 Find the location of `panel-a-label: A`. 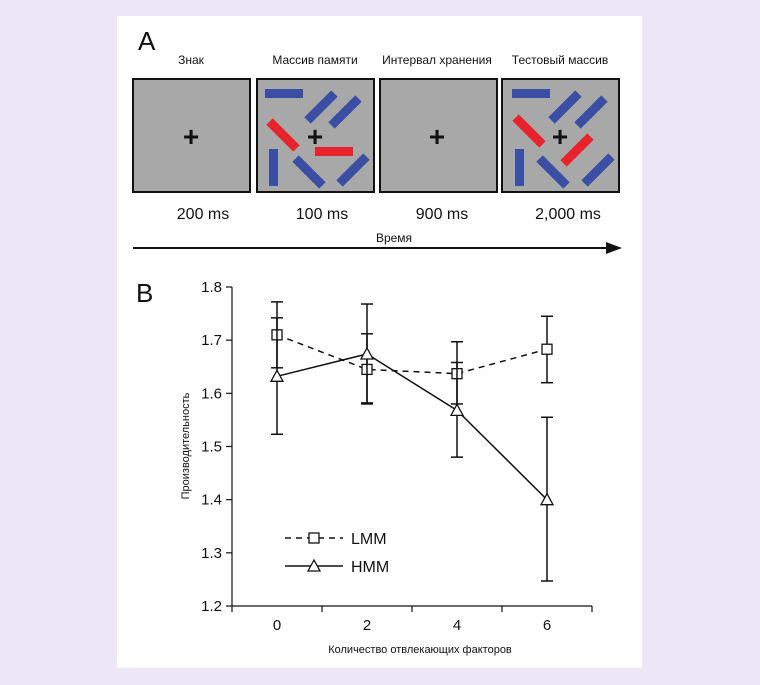

panel-a-label: A is located at coordinates (147, 41).